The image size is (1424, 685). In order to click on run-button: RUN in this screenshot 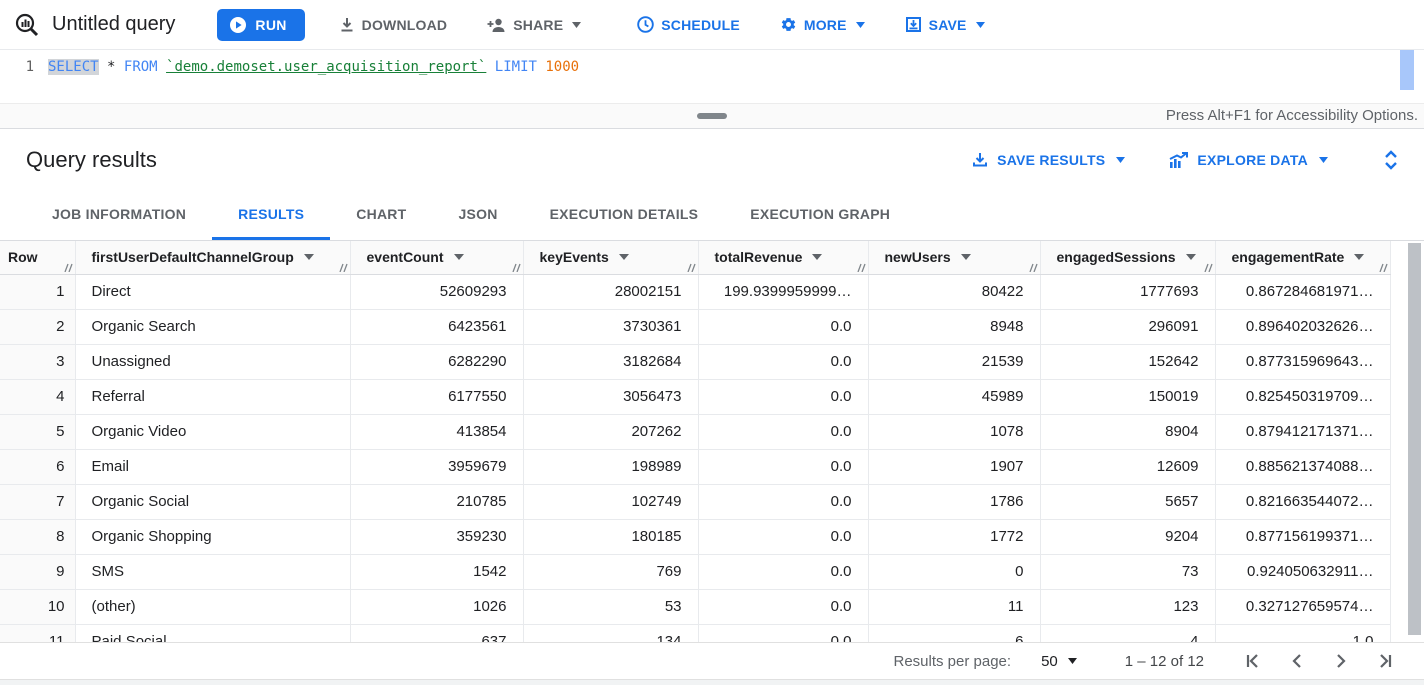, I will do `click(261, 24)`.